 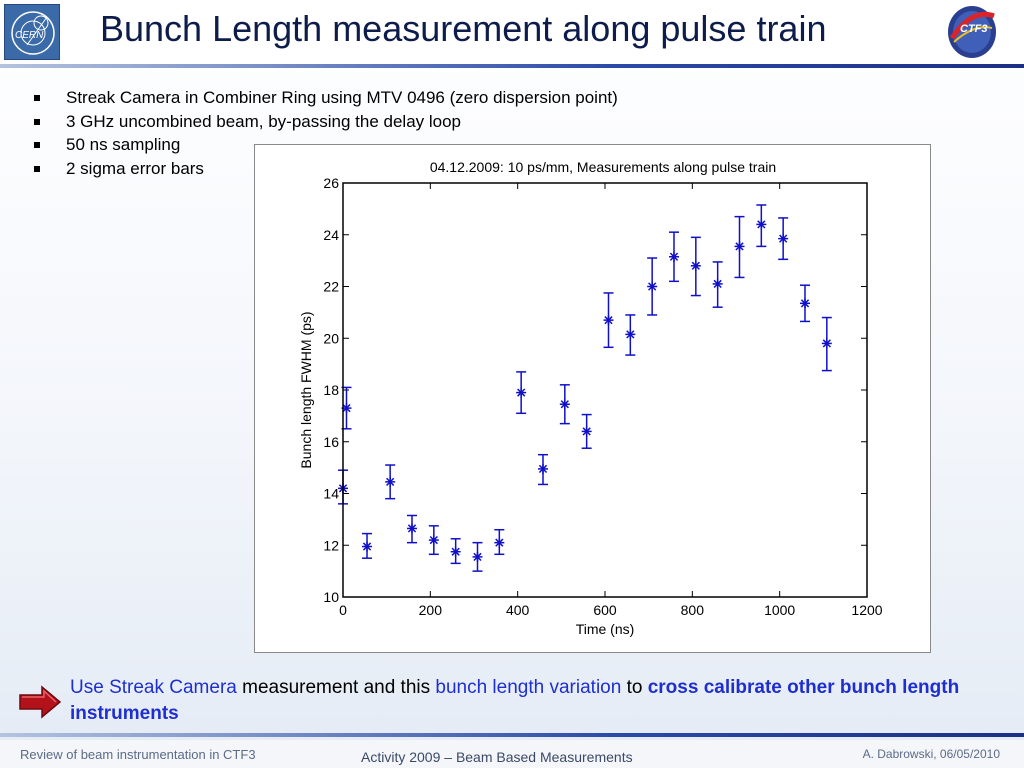 I want to click on x-axis-label: Time (ns), so click(x=605, y=629).